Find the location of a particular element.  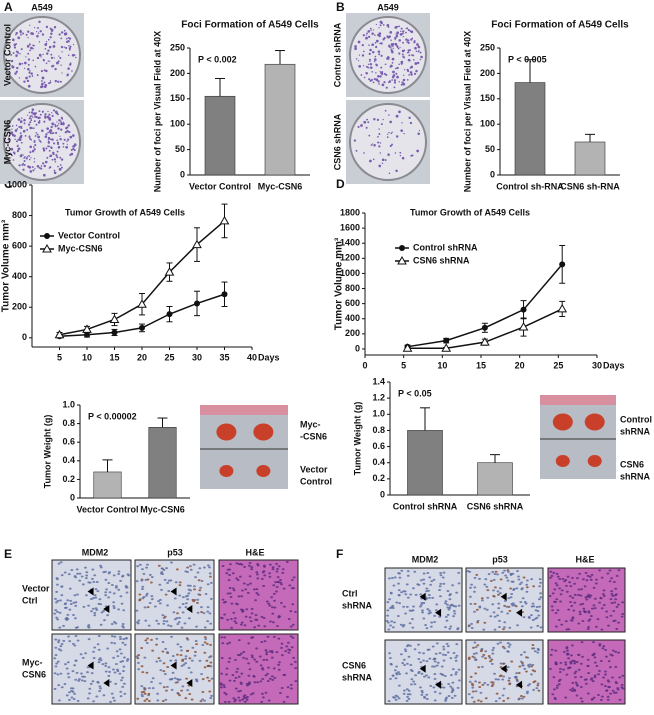

x-tick-label: 15 is located at coordinates (481, 365).